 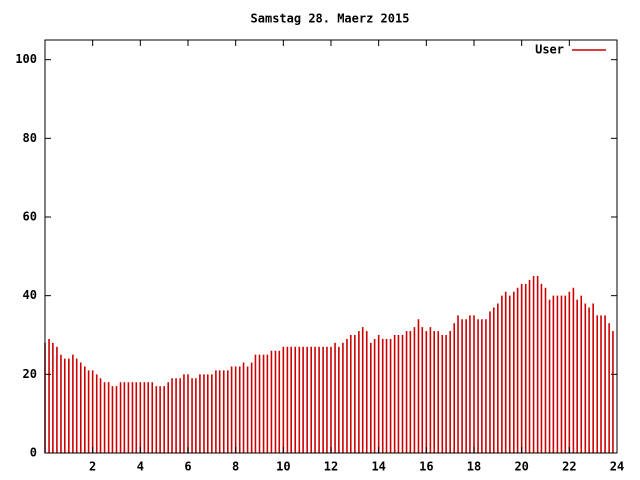 What do you see at coordinates (283, 467) in the screenshot?
I see `x-tick-label: 10` at bounding box center [283, 467].